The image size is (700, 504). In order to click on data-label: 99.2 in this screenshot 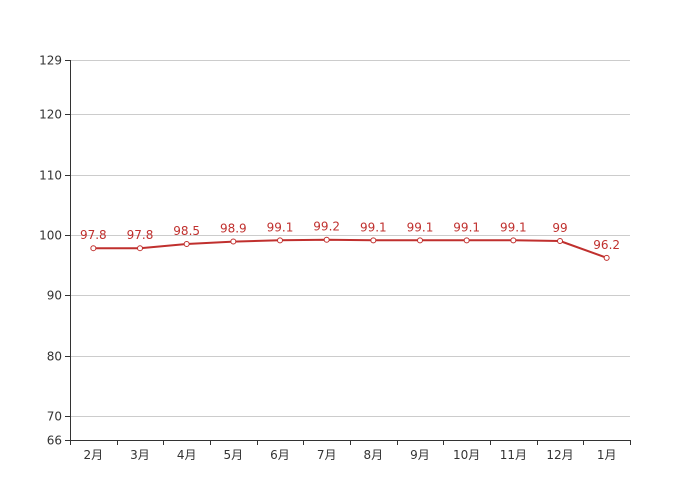, I will do `click(326, 227)`.